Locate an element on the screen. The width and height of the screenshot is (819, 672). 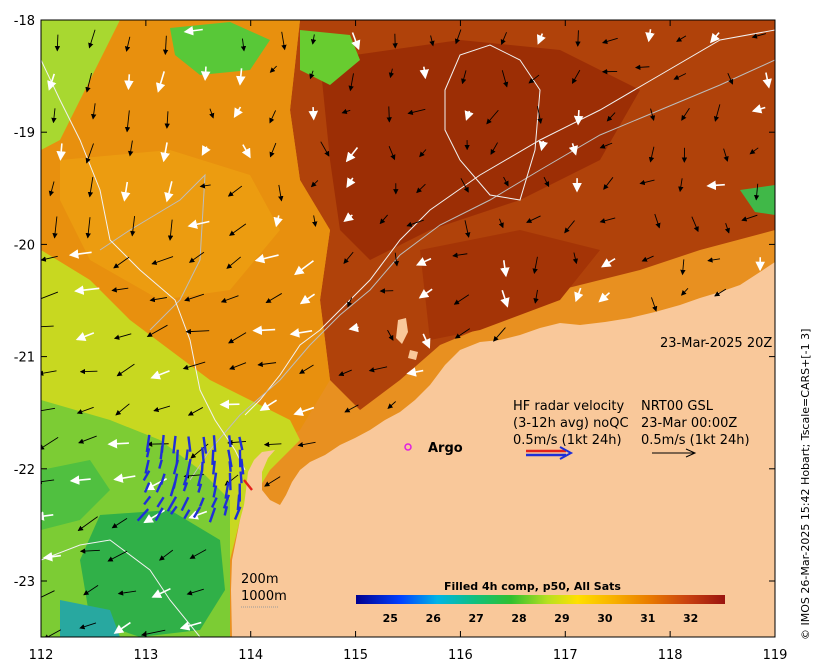
island is located at coordinates (413, 355).